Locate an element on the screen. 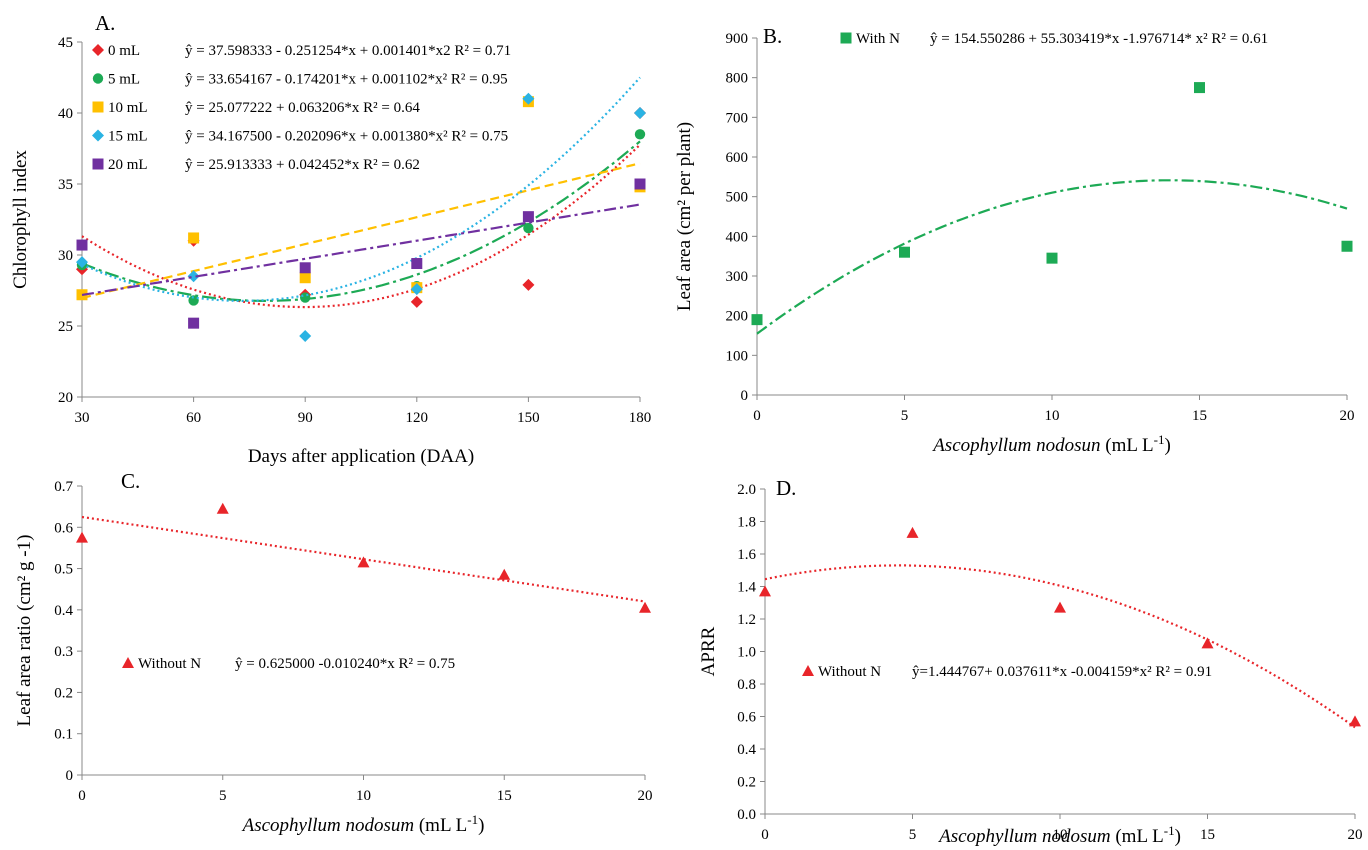 This screenshot has width=1368, height=850. y-tick-label: 0.1 is located at coordinates (63, 735).